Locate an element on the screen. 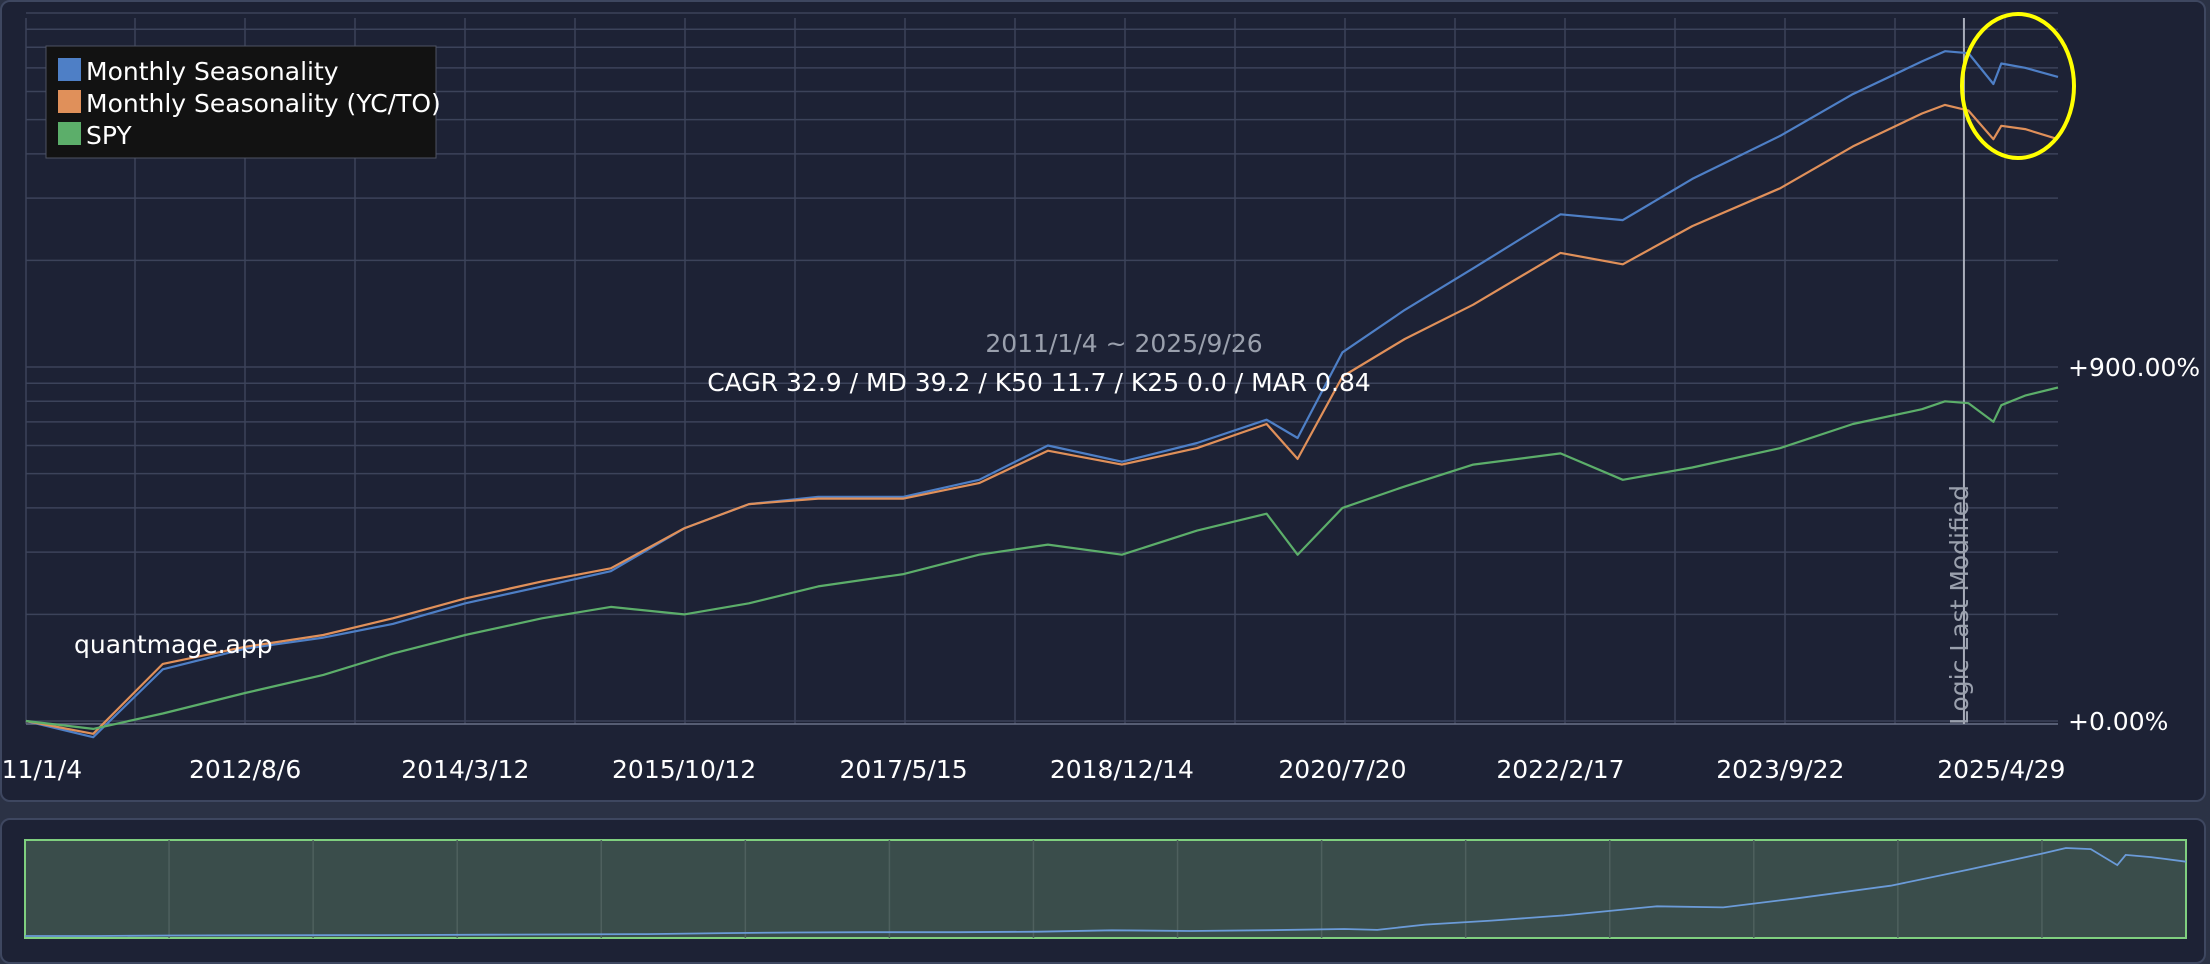  range-navigator is located at coordinates (1105, 889).